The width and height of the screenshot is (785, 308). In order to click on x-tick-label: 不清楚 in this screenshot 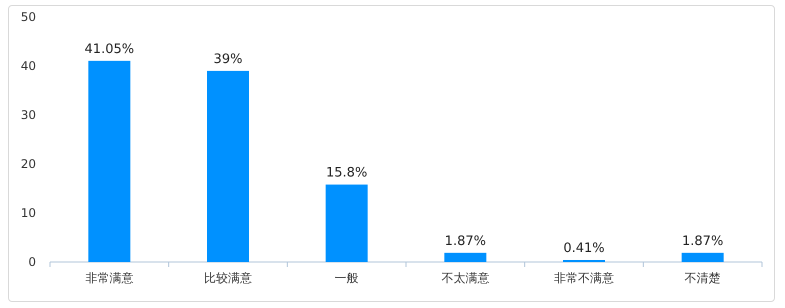, I will do `click(702, 278)`.